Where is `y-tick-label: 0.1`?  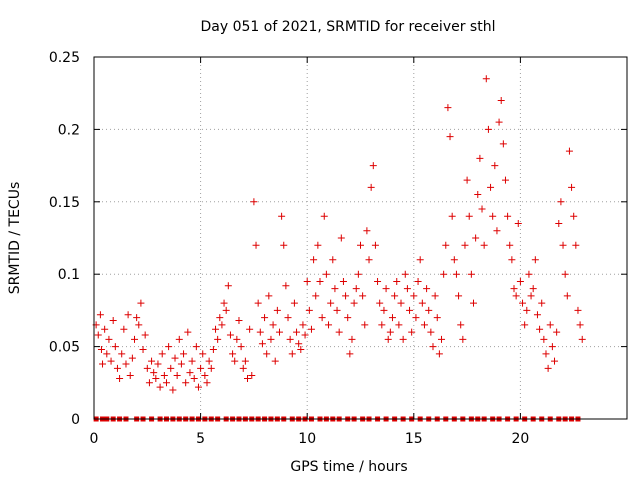 y-tick-label: 0.1 is located at coordinates (69, 275).